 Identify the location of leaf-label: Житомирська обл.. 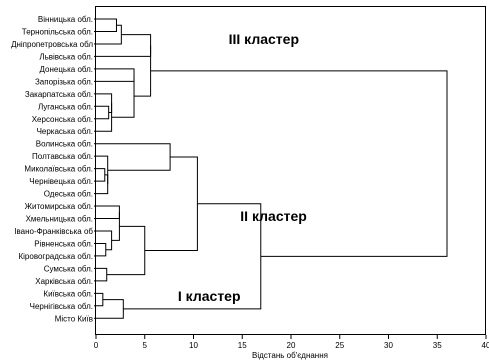
(59, 206).